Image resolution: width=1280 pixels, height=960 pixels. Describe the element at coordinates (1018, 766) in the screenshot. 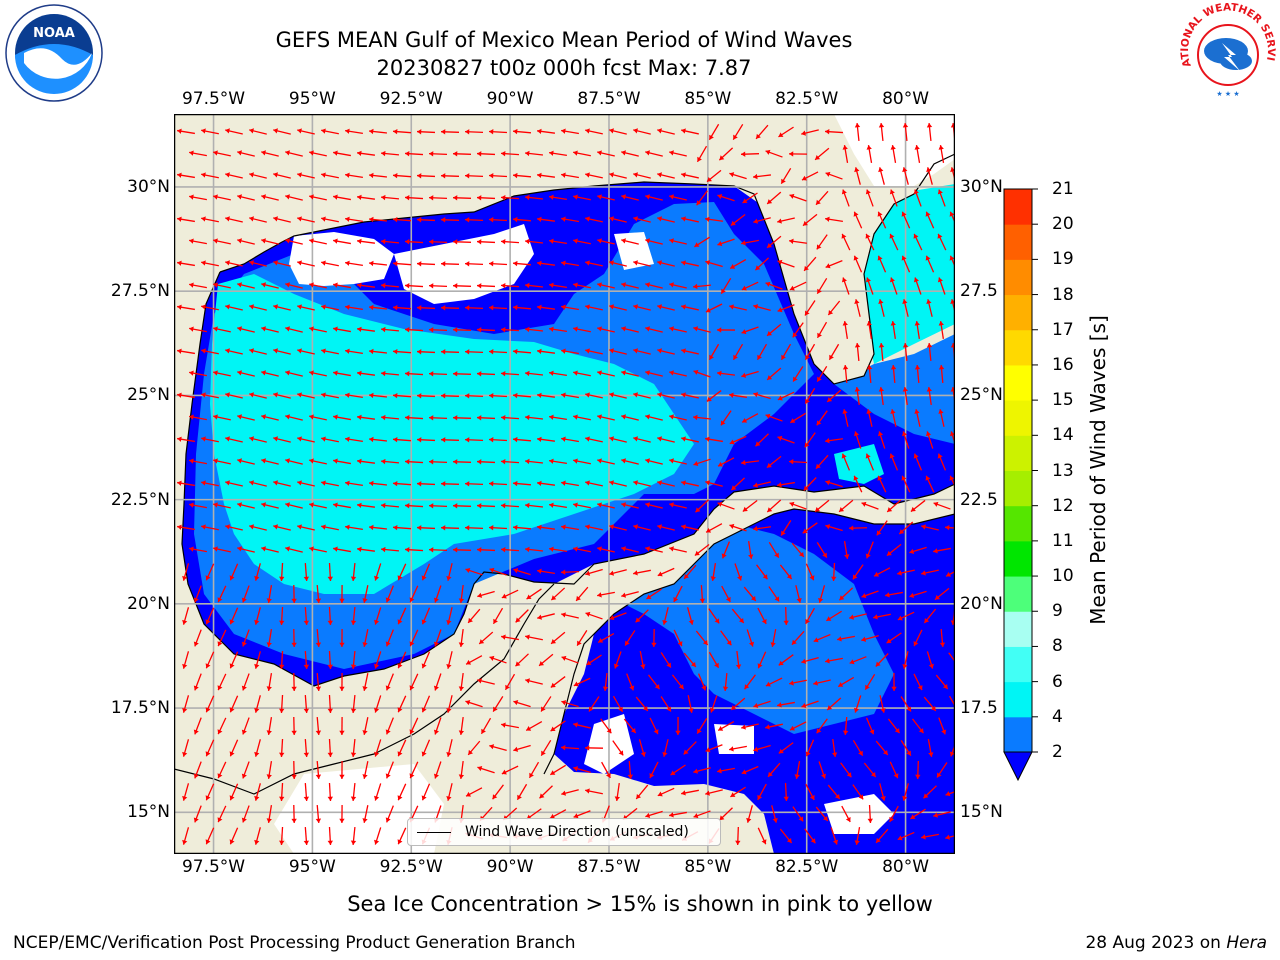

I see `colorbar-under-extension` at that location.